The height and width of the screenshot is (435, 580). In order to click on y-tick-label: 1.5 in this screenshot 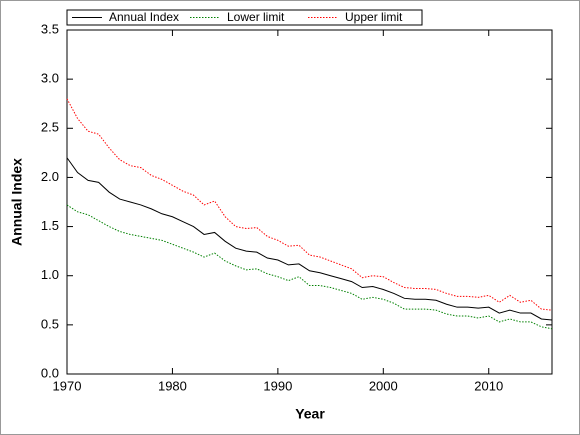, I will do `click(50, 225)`.